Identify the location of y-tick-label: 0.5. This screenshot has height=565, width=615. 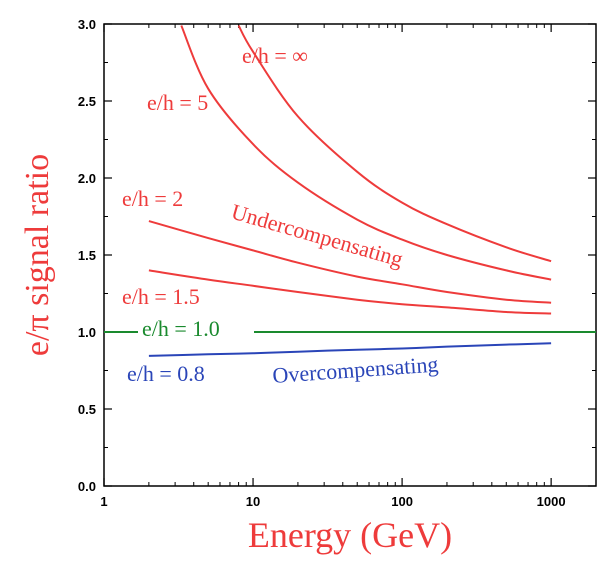
(87, 409).